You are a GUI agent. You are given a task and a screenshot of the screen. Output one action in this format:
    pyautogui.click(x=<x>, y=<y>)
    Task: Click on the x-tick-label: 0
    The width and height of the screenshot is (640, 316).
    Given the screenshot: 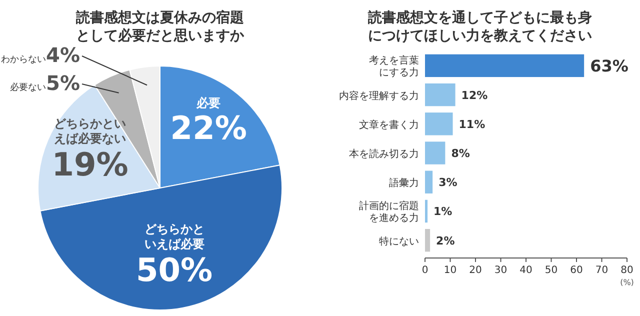 What is the action you would take?
    pyautogui.click(x=425, y=270)
    